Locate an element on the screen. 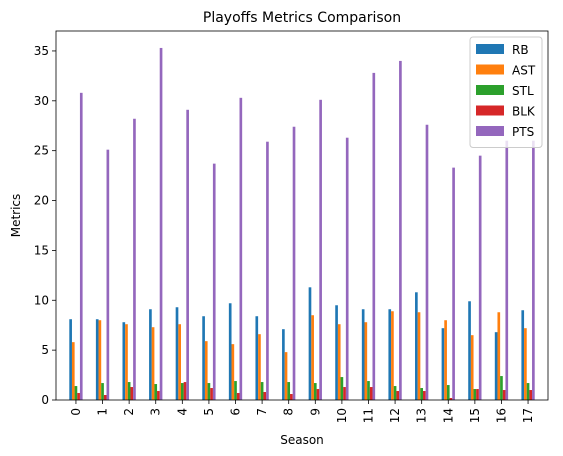 This screenshot has height=456, width=563. legend-label-blk: BLK is located at coordinates (524, 112).